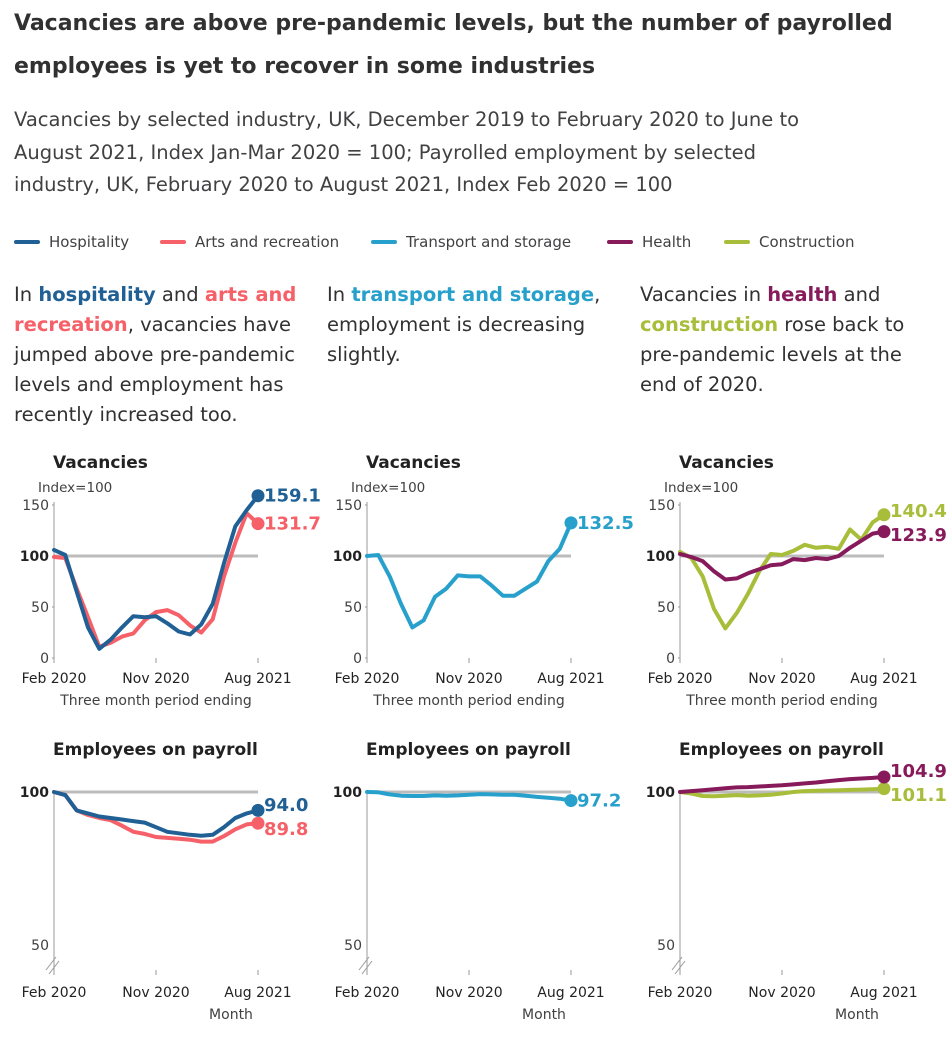 This screenshot has width=950, height=1042. I want to click on end-value-label-construction: 140.4, so click(918, 511).